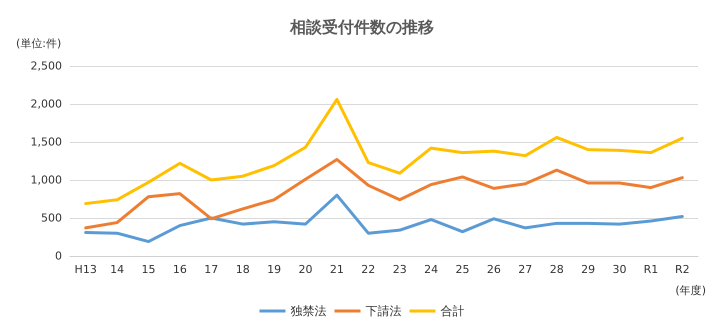 The width and height of the screenshot is (724, 334). Describe the element at coordinates (384, 311) in the screenshot. I see `legend-label: 下請法` at that location.